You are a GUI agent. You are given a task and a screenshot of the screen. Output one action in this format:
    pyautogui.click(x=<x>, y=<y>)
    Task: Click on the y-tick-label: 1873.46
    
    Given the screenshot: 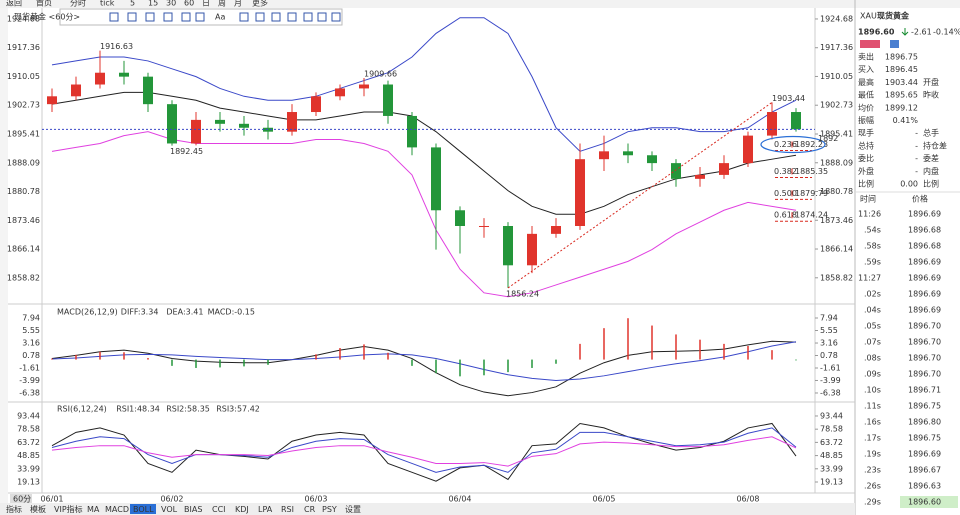 What is the action you would take?
    pyautogui.click(x=836, y=220)
    